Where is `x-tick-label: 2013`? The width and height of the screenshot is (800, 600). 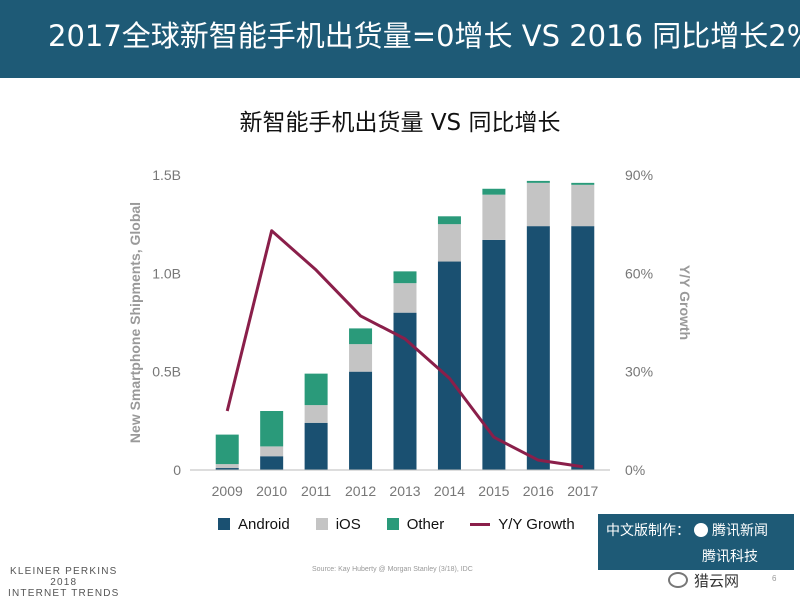
x-tick-label: 2013 is located at coordinates (404, 491).